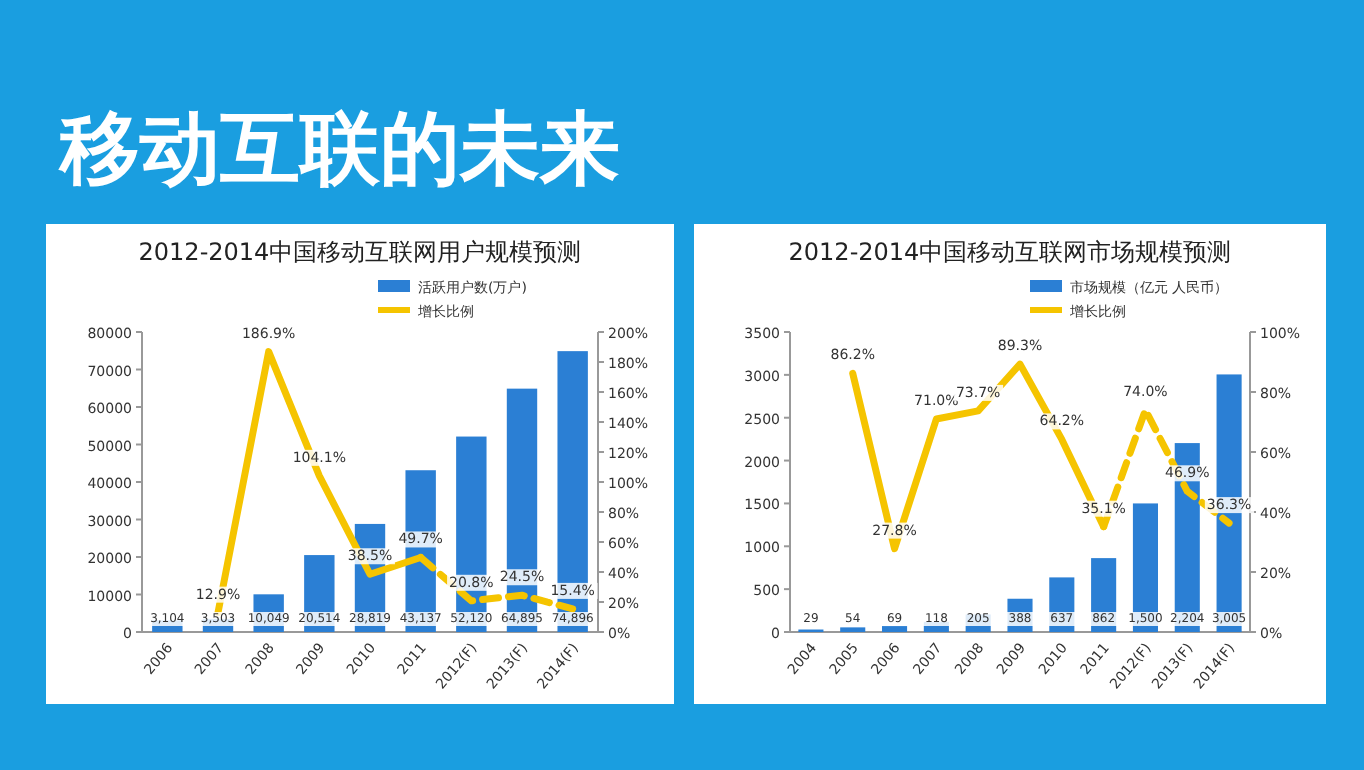  I want to click on bar, so click(895, 629).